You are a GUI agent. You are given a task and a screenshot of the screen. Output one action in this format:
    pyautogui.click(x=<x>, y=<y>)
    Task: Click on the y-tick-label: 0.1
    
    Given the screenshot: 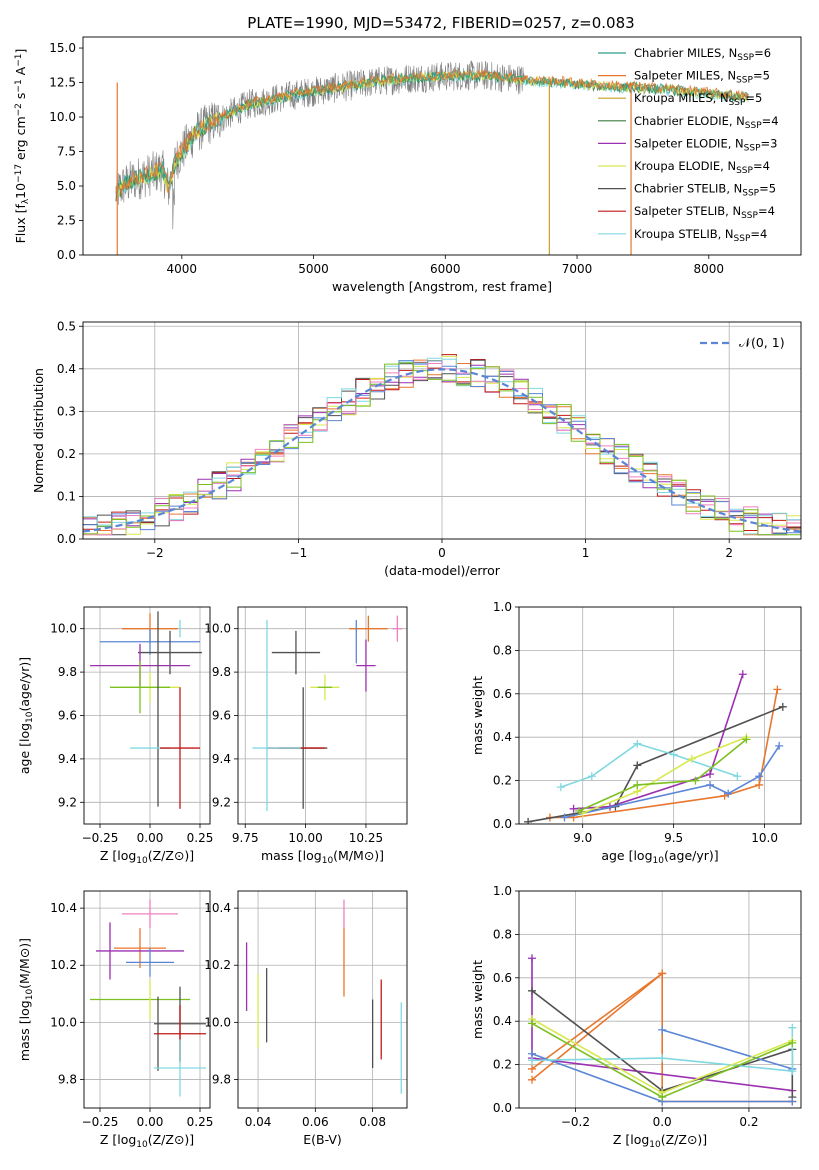 What is the action you would take?
    pyautogui.click(x=66, y=496)
    